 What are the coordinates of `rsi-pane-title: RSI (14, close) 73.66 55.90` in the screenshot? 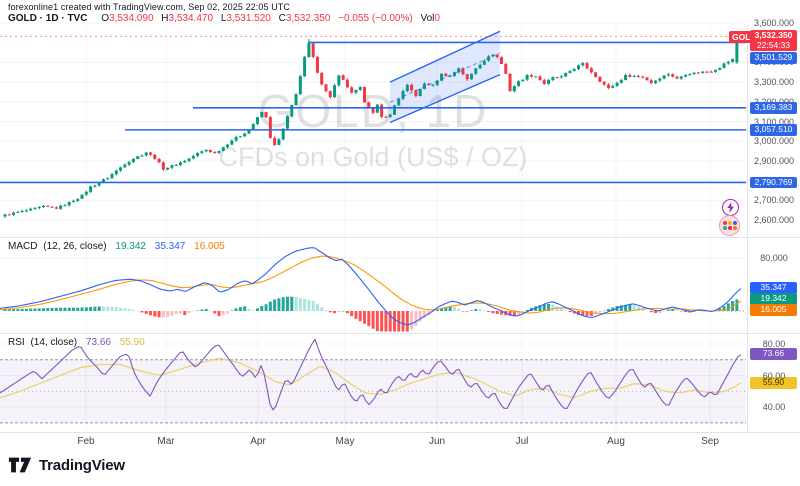 It's located at (76, 342).